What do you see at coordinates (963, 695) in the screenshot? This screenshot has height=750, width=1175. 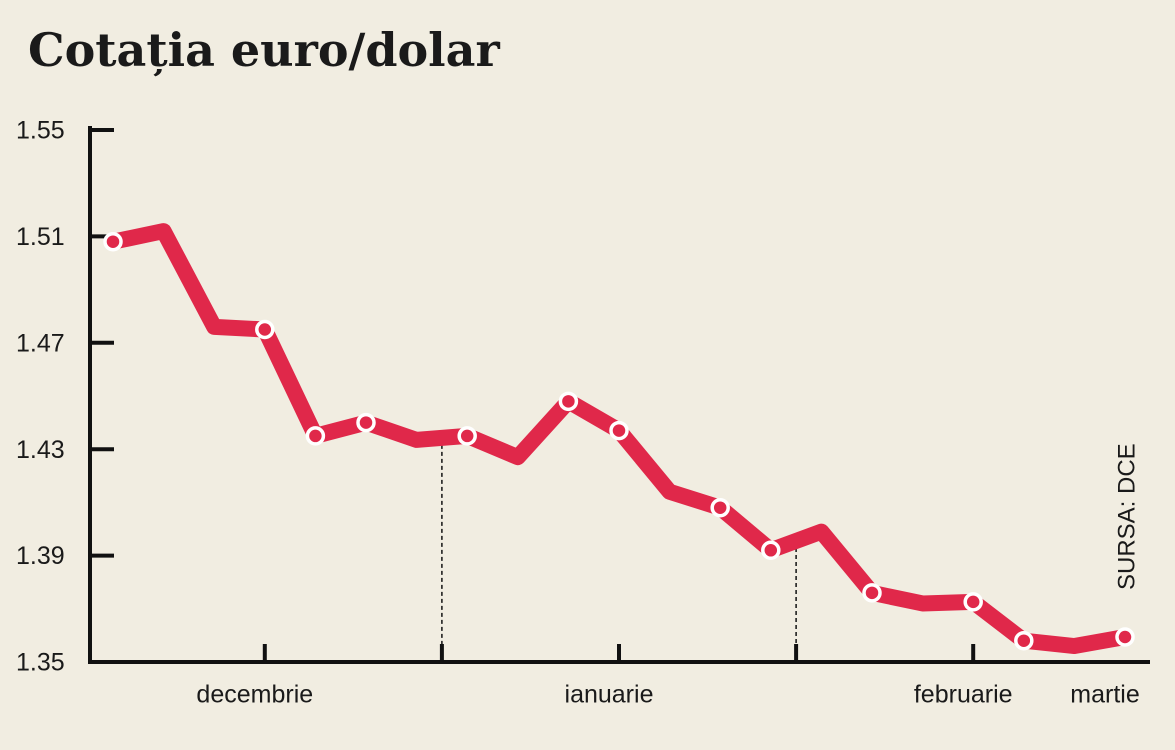 I see `x-tick-label: februarie` at bounding box center [963, 695].